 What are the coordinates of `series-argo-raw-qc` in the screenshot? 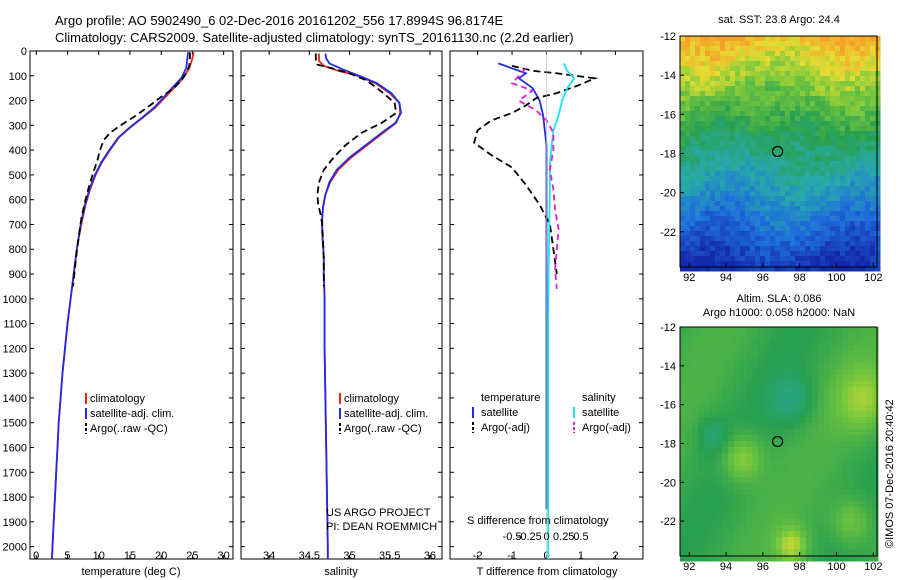 It's located at (356, 170).